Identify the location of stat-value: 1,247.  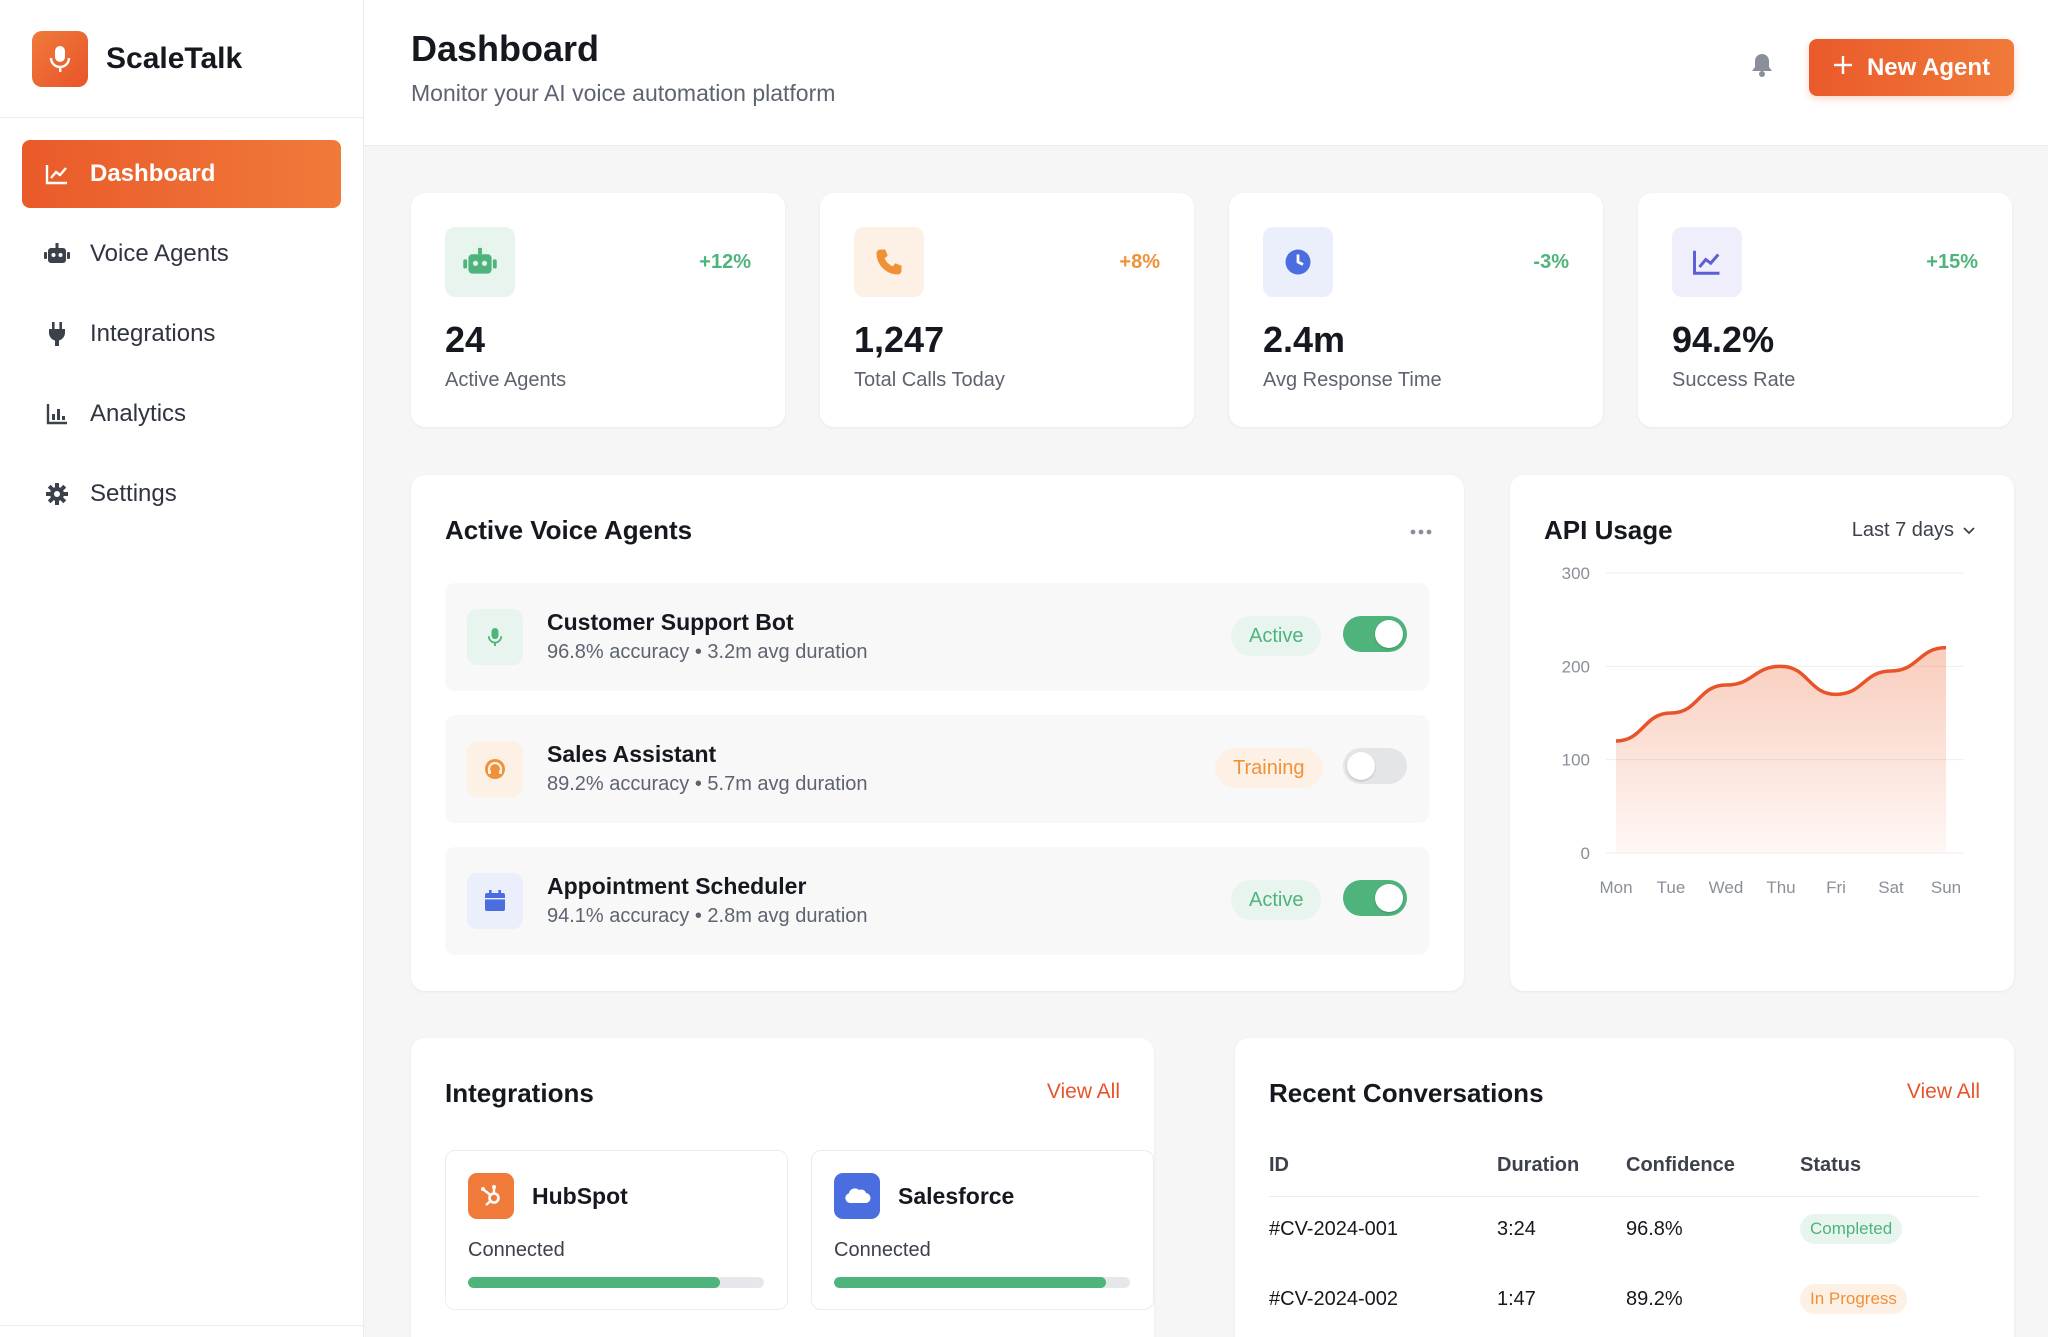
(899, 339).